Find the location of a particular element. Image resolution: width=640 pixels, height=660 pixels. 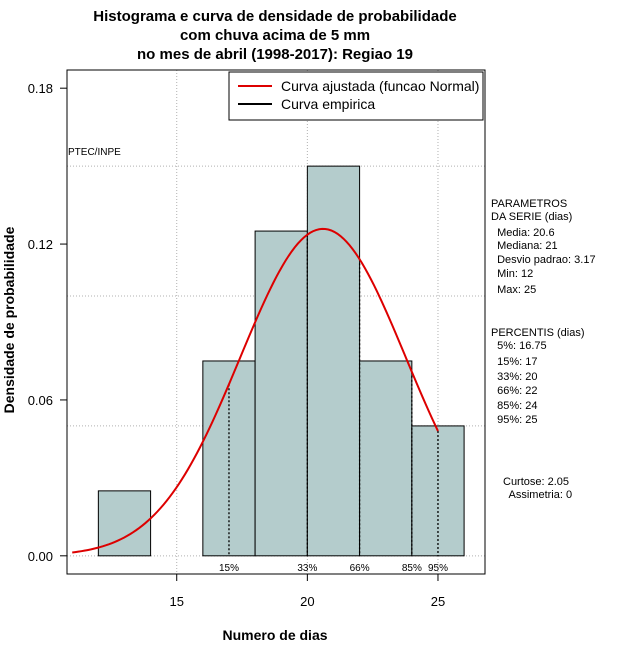

percentil-95: 95%: 25 is located at coordinates (514, 420).